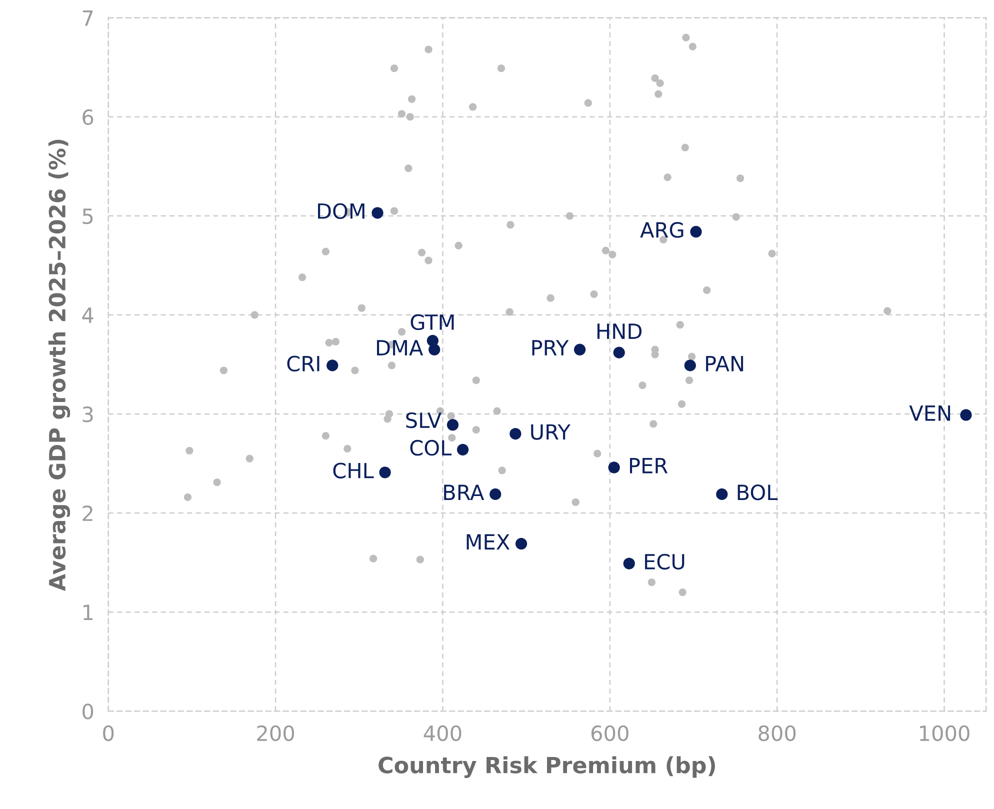 Image resolution: width=994 pixels, height=809 pixels. Describe the element at coordinates (929, 413) in the screenshot. I see `annotation: VEN` at that location.